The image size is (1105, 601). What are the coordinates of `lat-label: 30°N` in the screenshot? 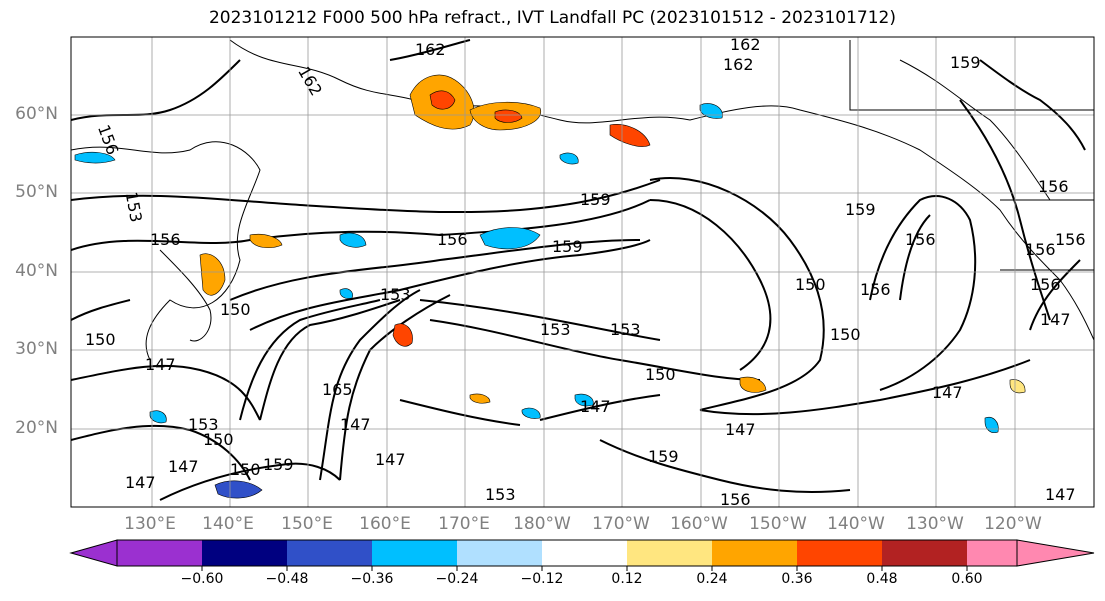 It's located at (36, 349).